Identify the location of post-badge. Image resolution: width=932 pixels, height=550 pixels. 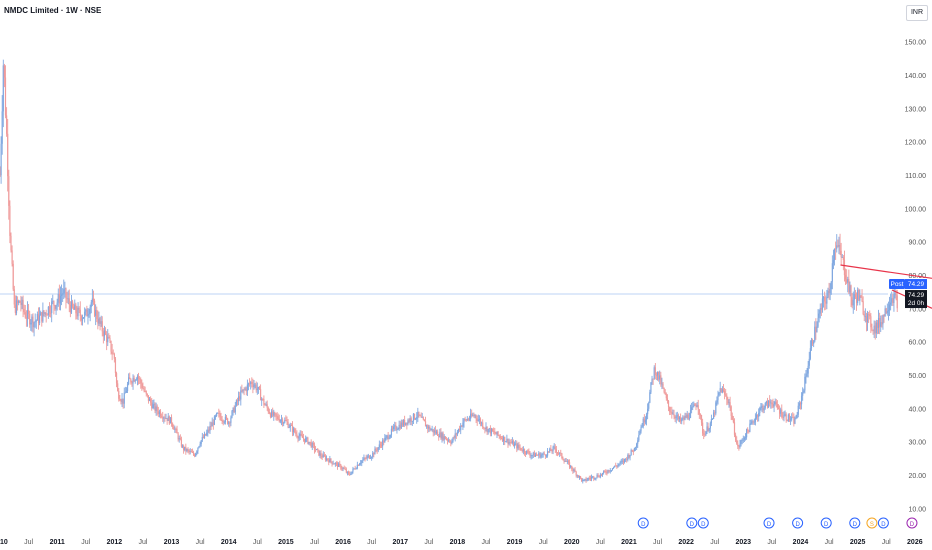
(897, 284).